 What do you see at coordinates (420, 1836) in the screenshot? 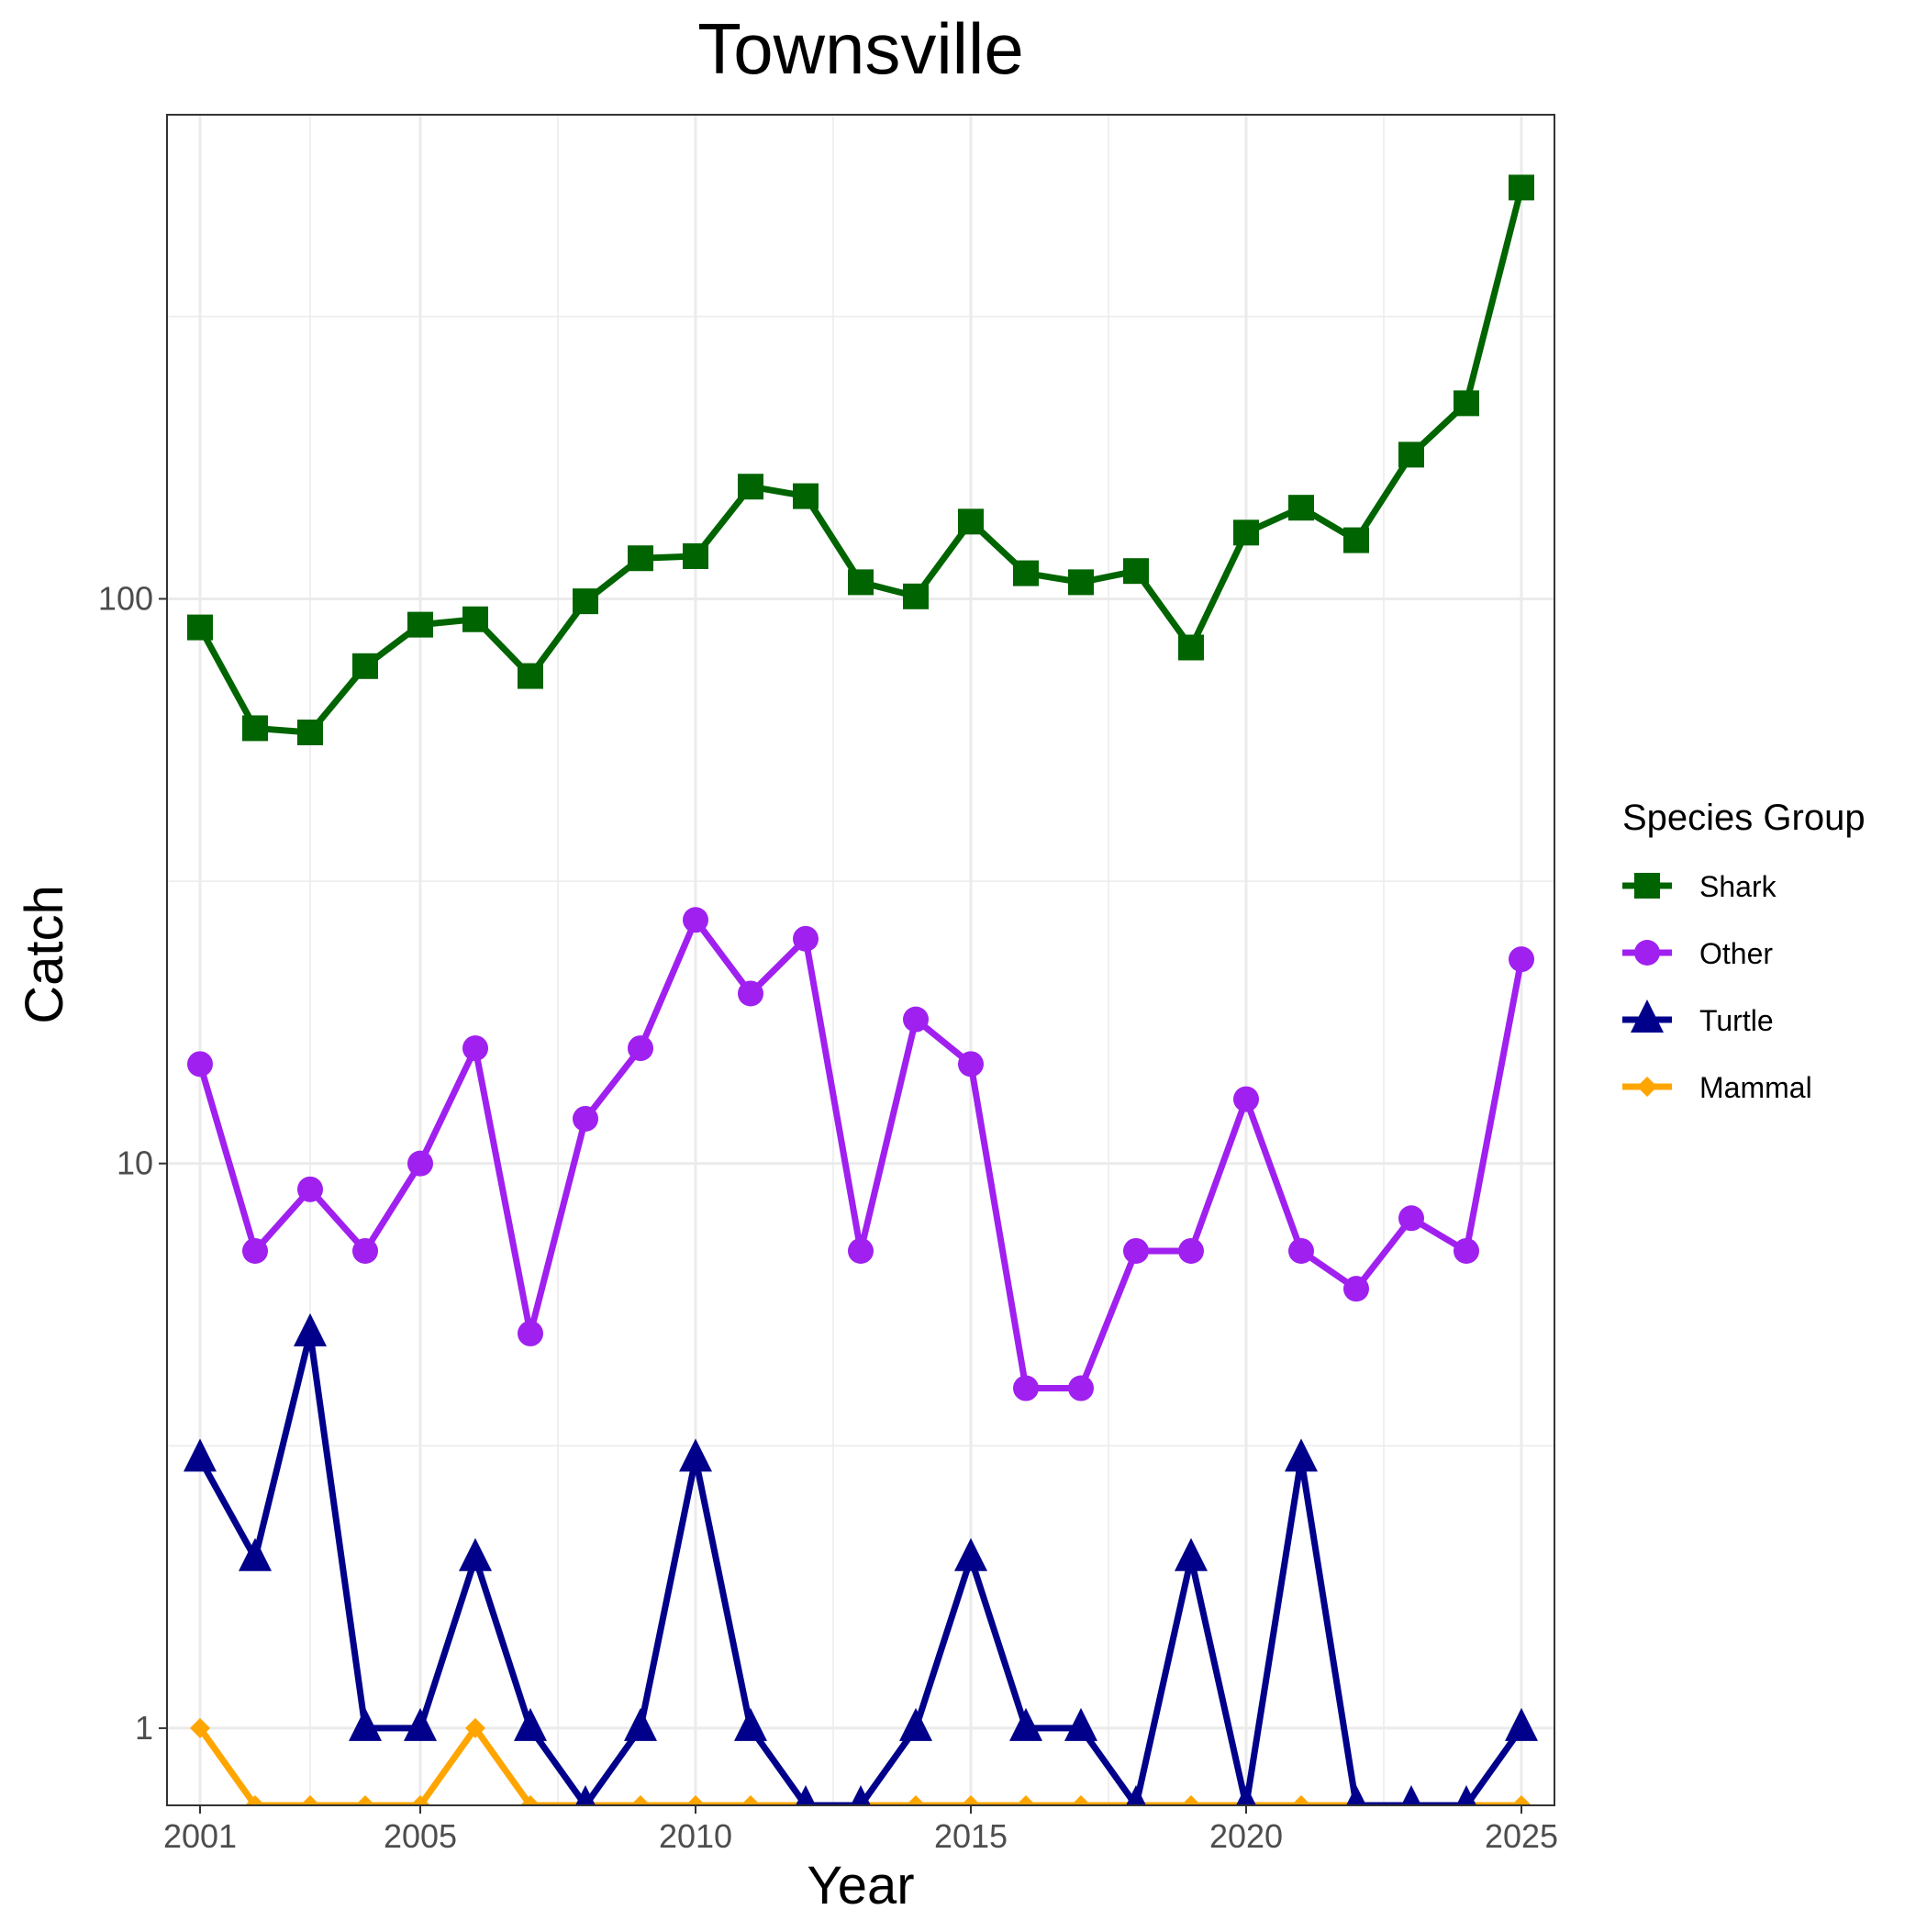
I see `x-tick-label: 2005` at bounding box center [420, 1836].